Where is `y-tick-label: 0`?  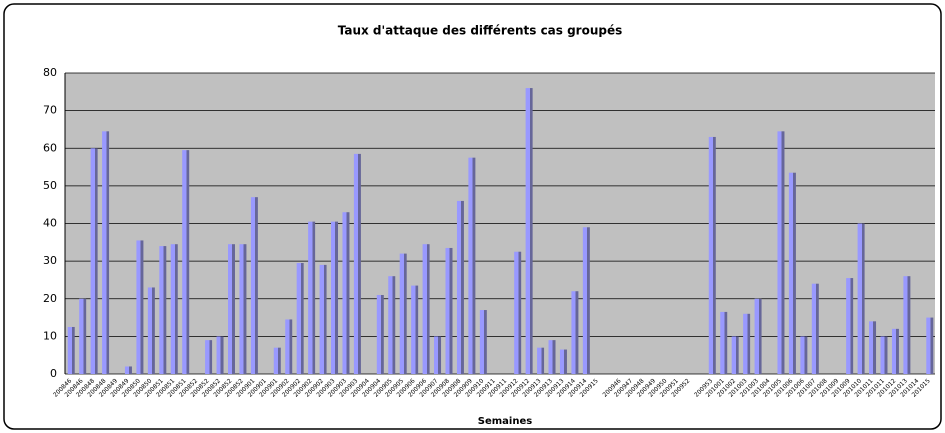
y-tick-label: 0 is located at coordinates (53, 373).